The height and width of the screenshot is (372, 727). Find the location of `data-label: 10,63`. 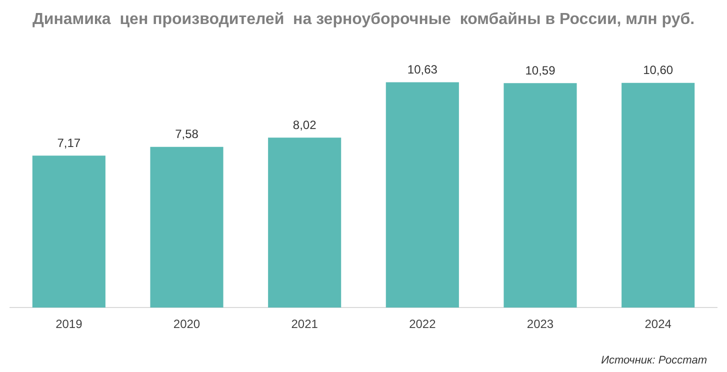

data-label: 10,63 is located at coordinates (422, 69).